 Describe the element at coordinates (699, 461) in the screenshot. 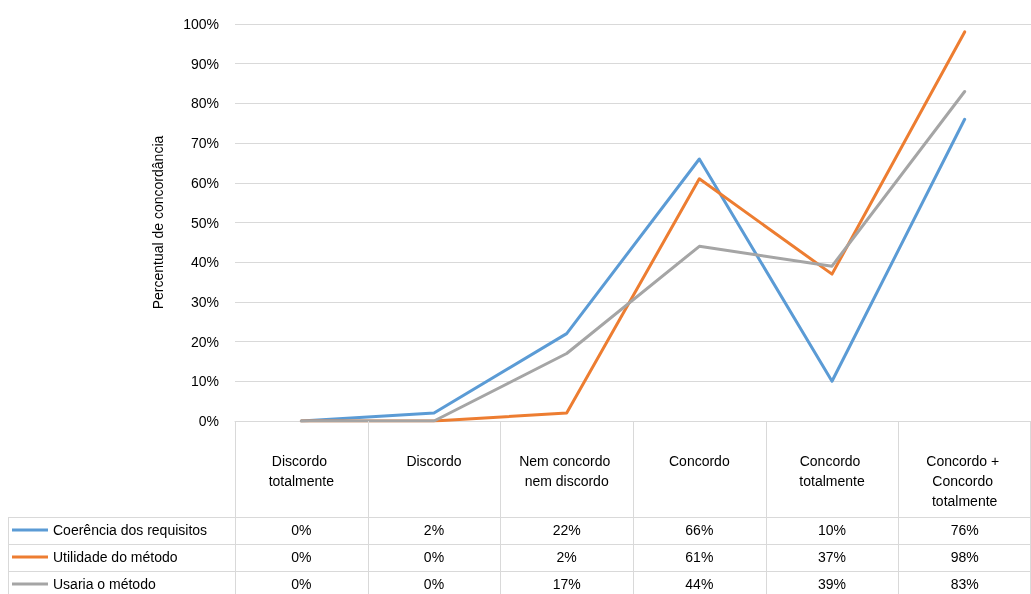

I see `x-tick-label: Concordo` at that location.